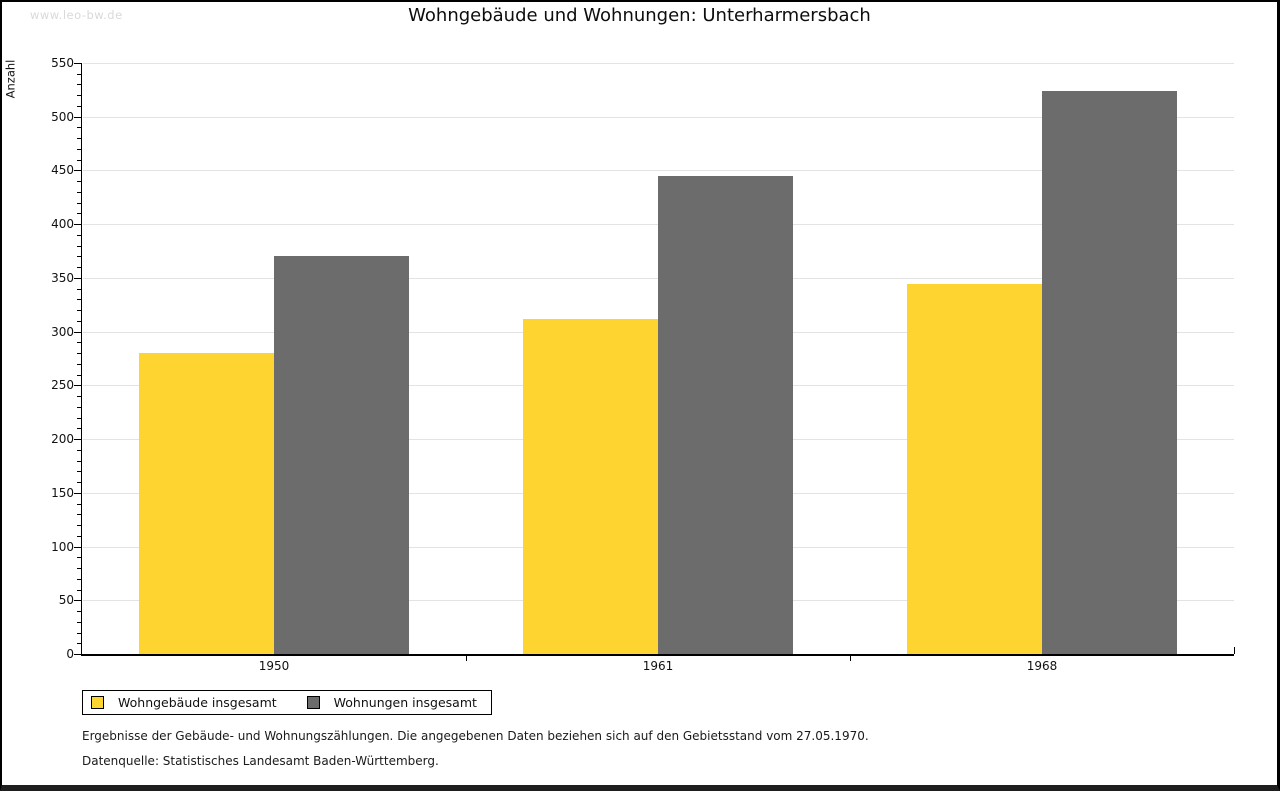  Describe the element at coordinates (62, 385) in the screenshot. I see `y-tick-label-250: 250` at that location.